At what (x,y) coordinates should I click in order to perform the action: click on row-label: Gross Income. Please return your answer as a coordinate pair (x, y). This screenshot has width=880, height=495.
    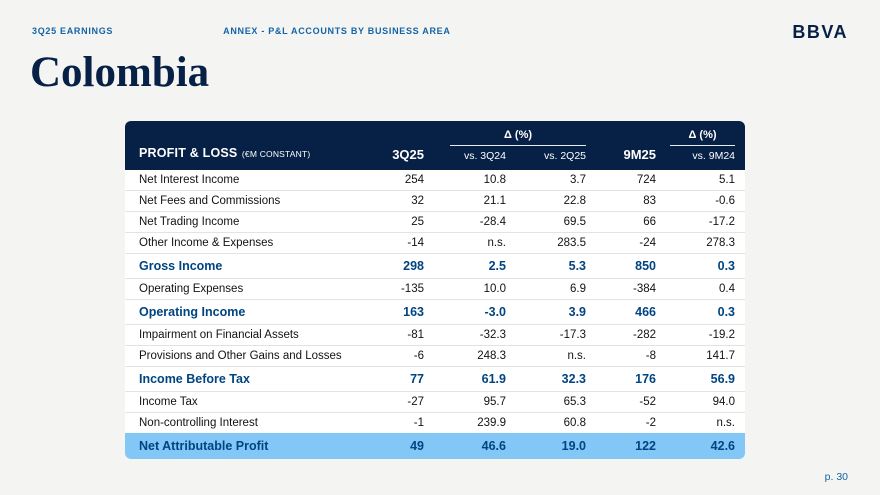
    Looking at the image, I should click on (243, 265).